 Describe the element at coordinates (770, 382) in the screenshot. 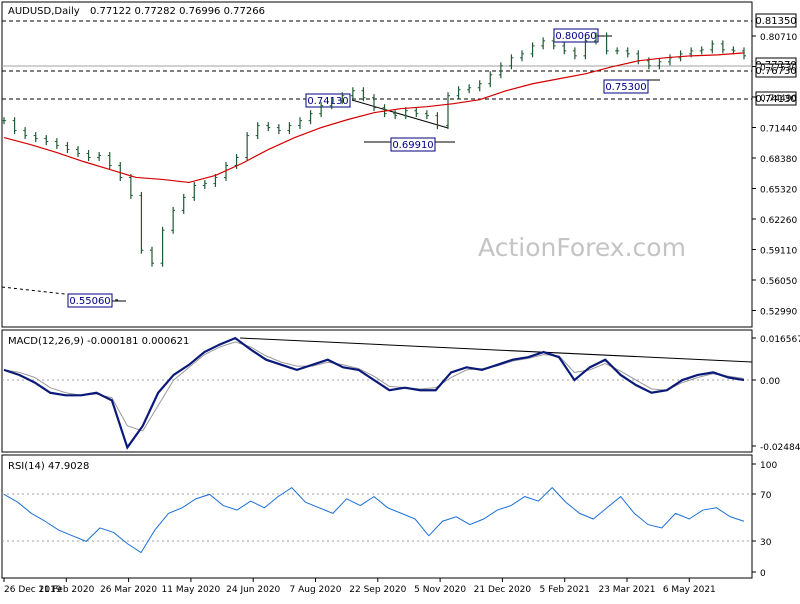

I see `macd-y-tick: 0.00` at that location.